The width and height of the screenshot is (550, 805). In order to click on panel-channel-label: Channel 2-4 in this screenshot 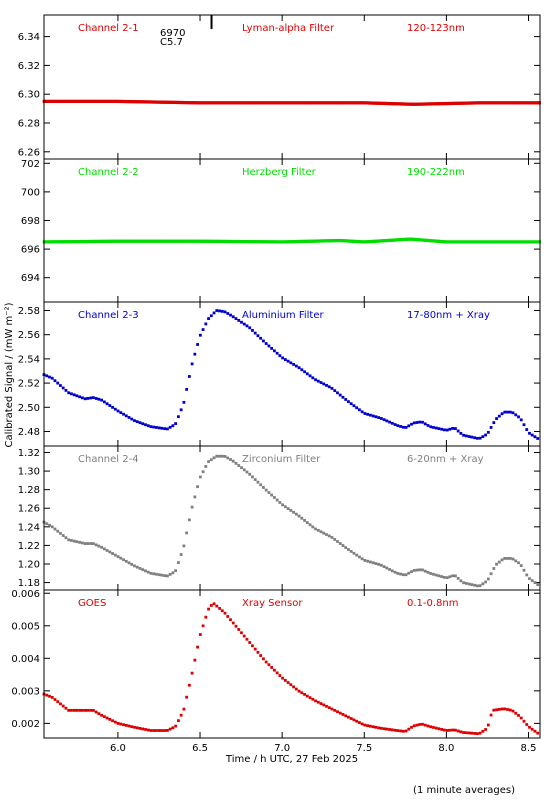, I will do `click(108, 459)`.